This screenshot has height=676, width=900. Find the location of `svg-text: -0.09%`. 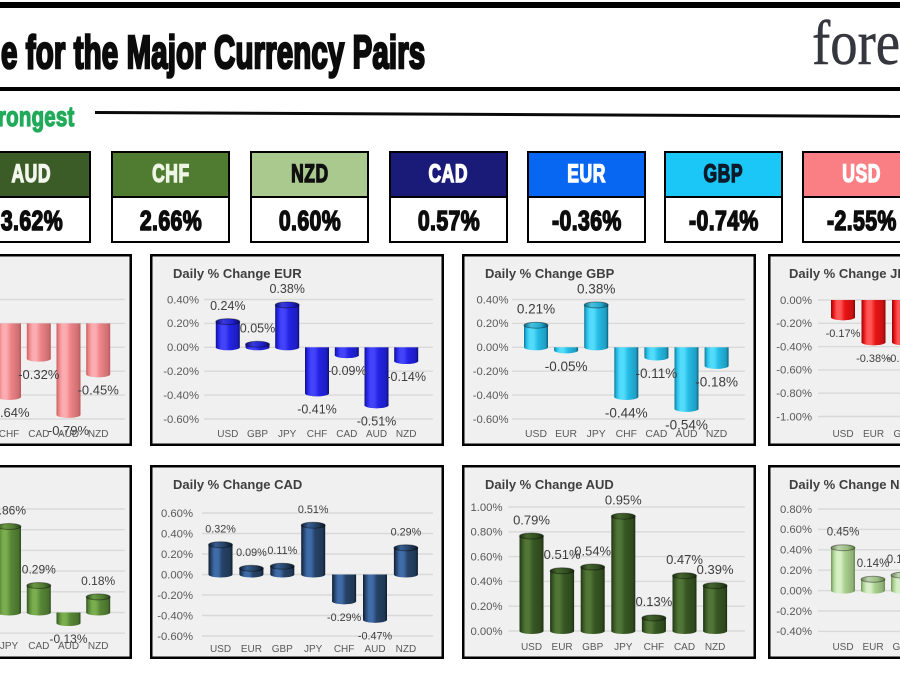

svg-text: -0.09% is located at coordinates (347, 371).